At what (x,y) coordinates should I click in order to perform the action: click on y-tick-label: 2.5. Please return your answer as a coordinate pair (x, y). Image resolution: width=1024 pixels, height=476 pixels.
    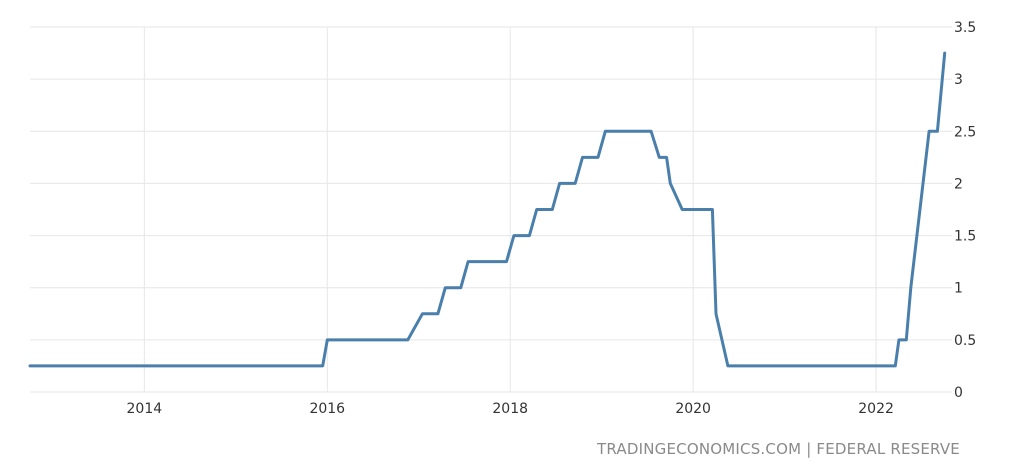
    Looking at the image, I should click on (965, 132).